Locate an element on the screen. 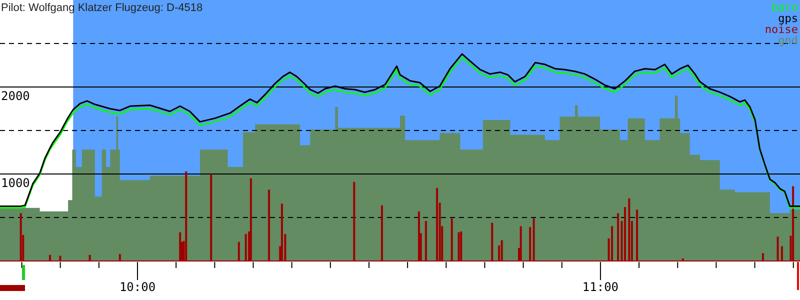 The image size is (800, 300). x-tick-label: 11:00 is located at coordinates (600, 287).